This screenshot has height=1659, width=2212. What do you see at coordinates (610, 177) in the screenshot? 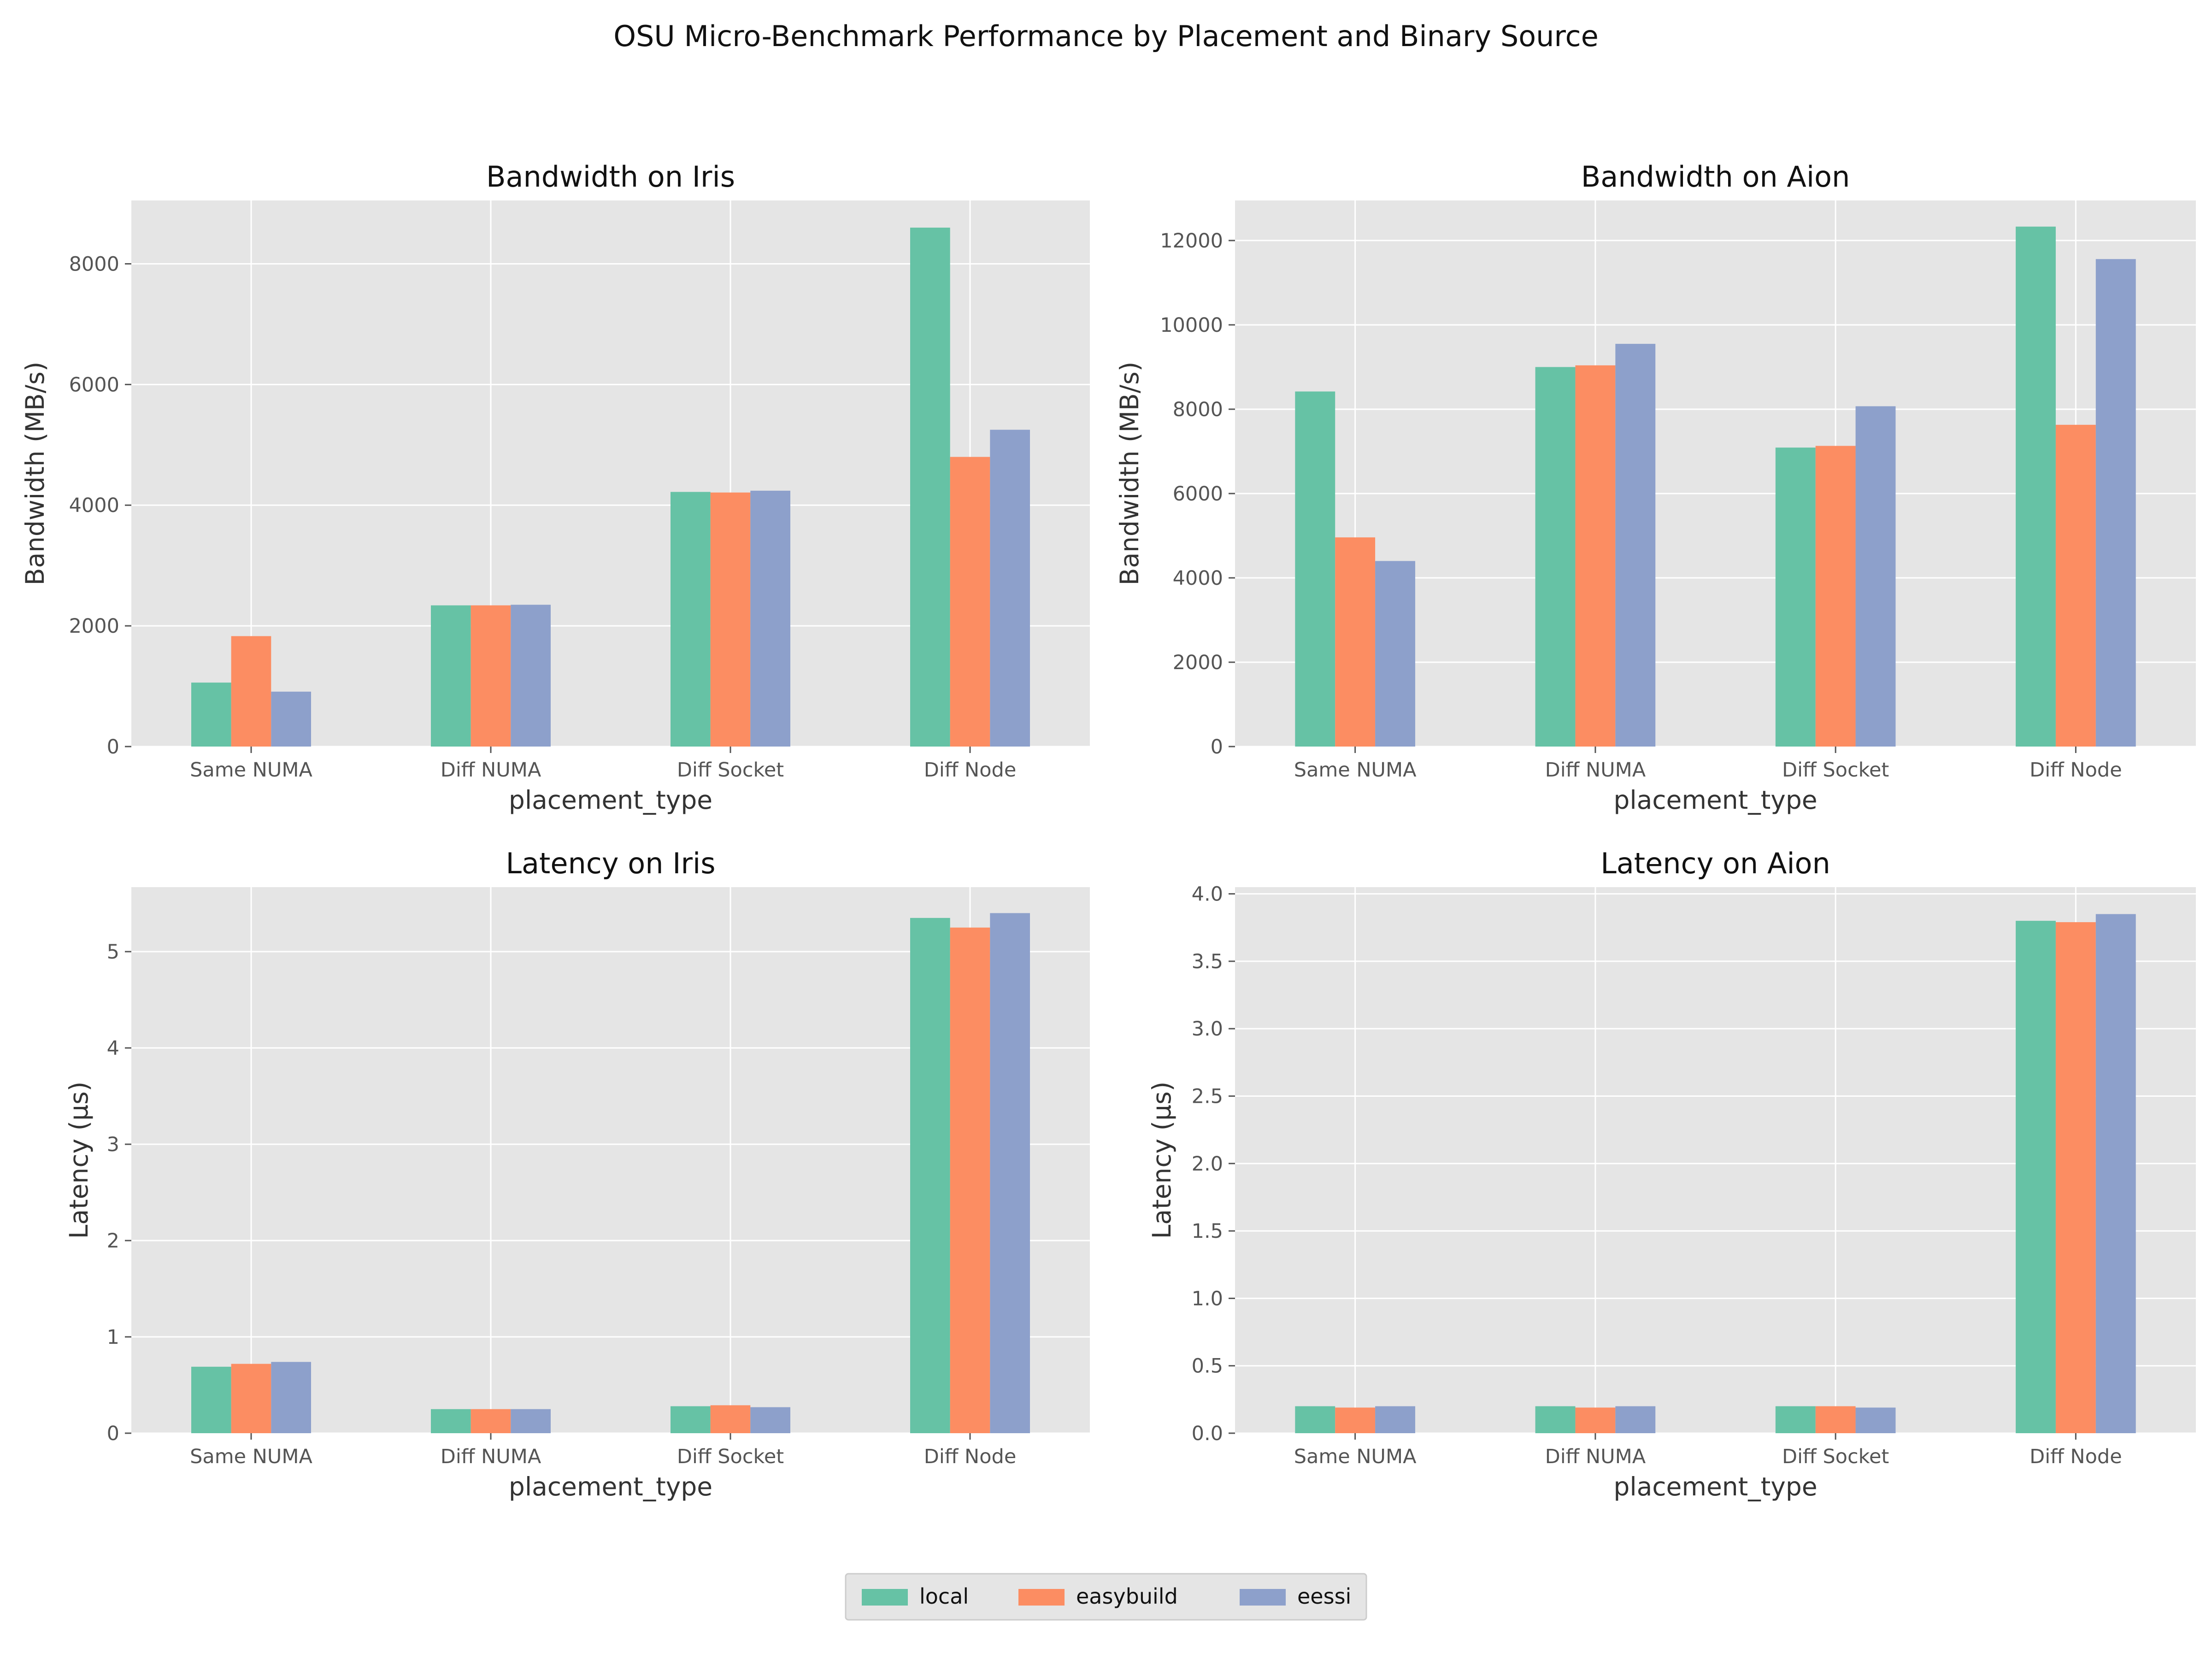
I see `panel-title: Bandwidth on Iris` at bounding box center [610, 177].